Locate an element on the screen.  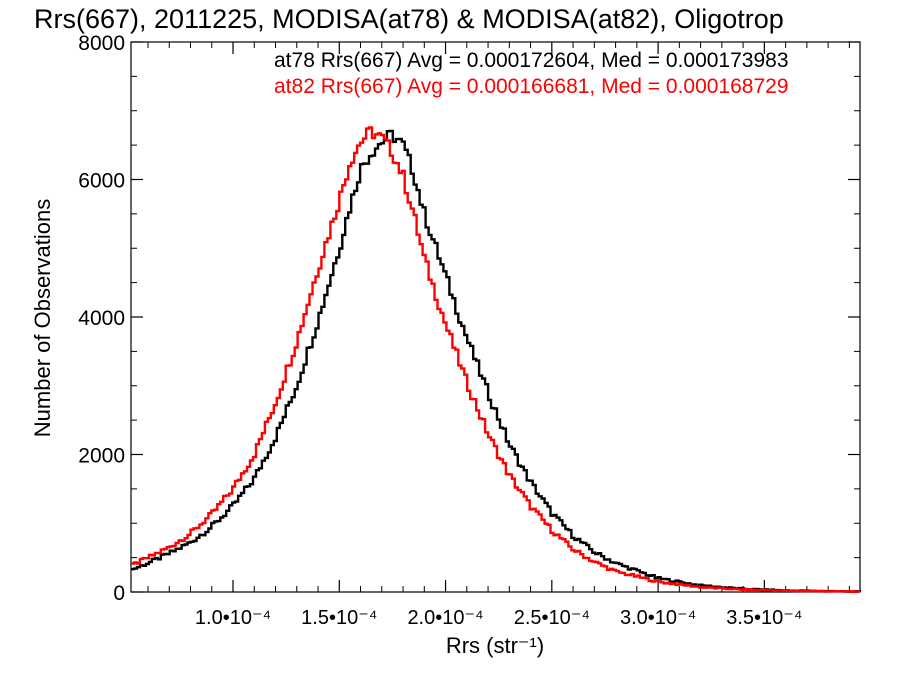
y-tick-label: 8000 is located at coordinates (101, 43).